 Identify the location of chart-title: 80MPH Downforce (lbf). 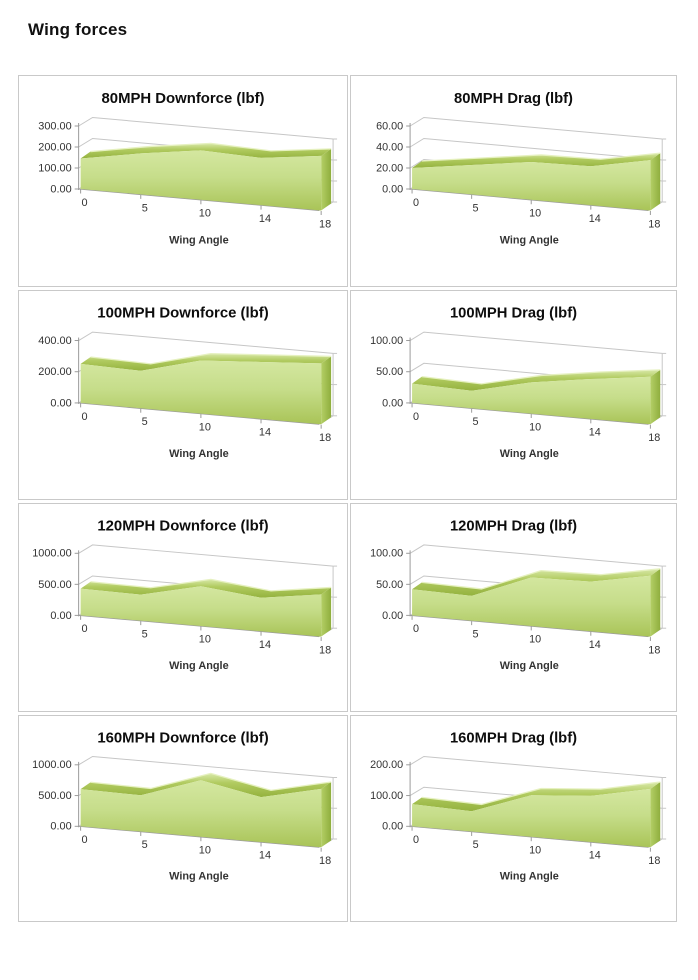
(182, 98).